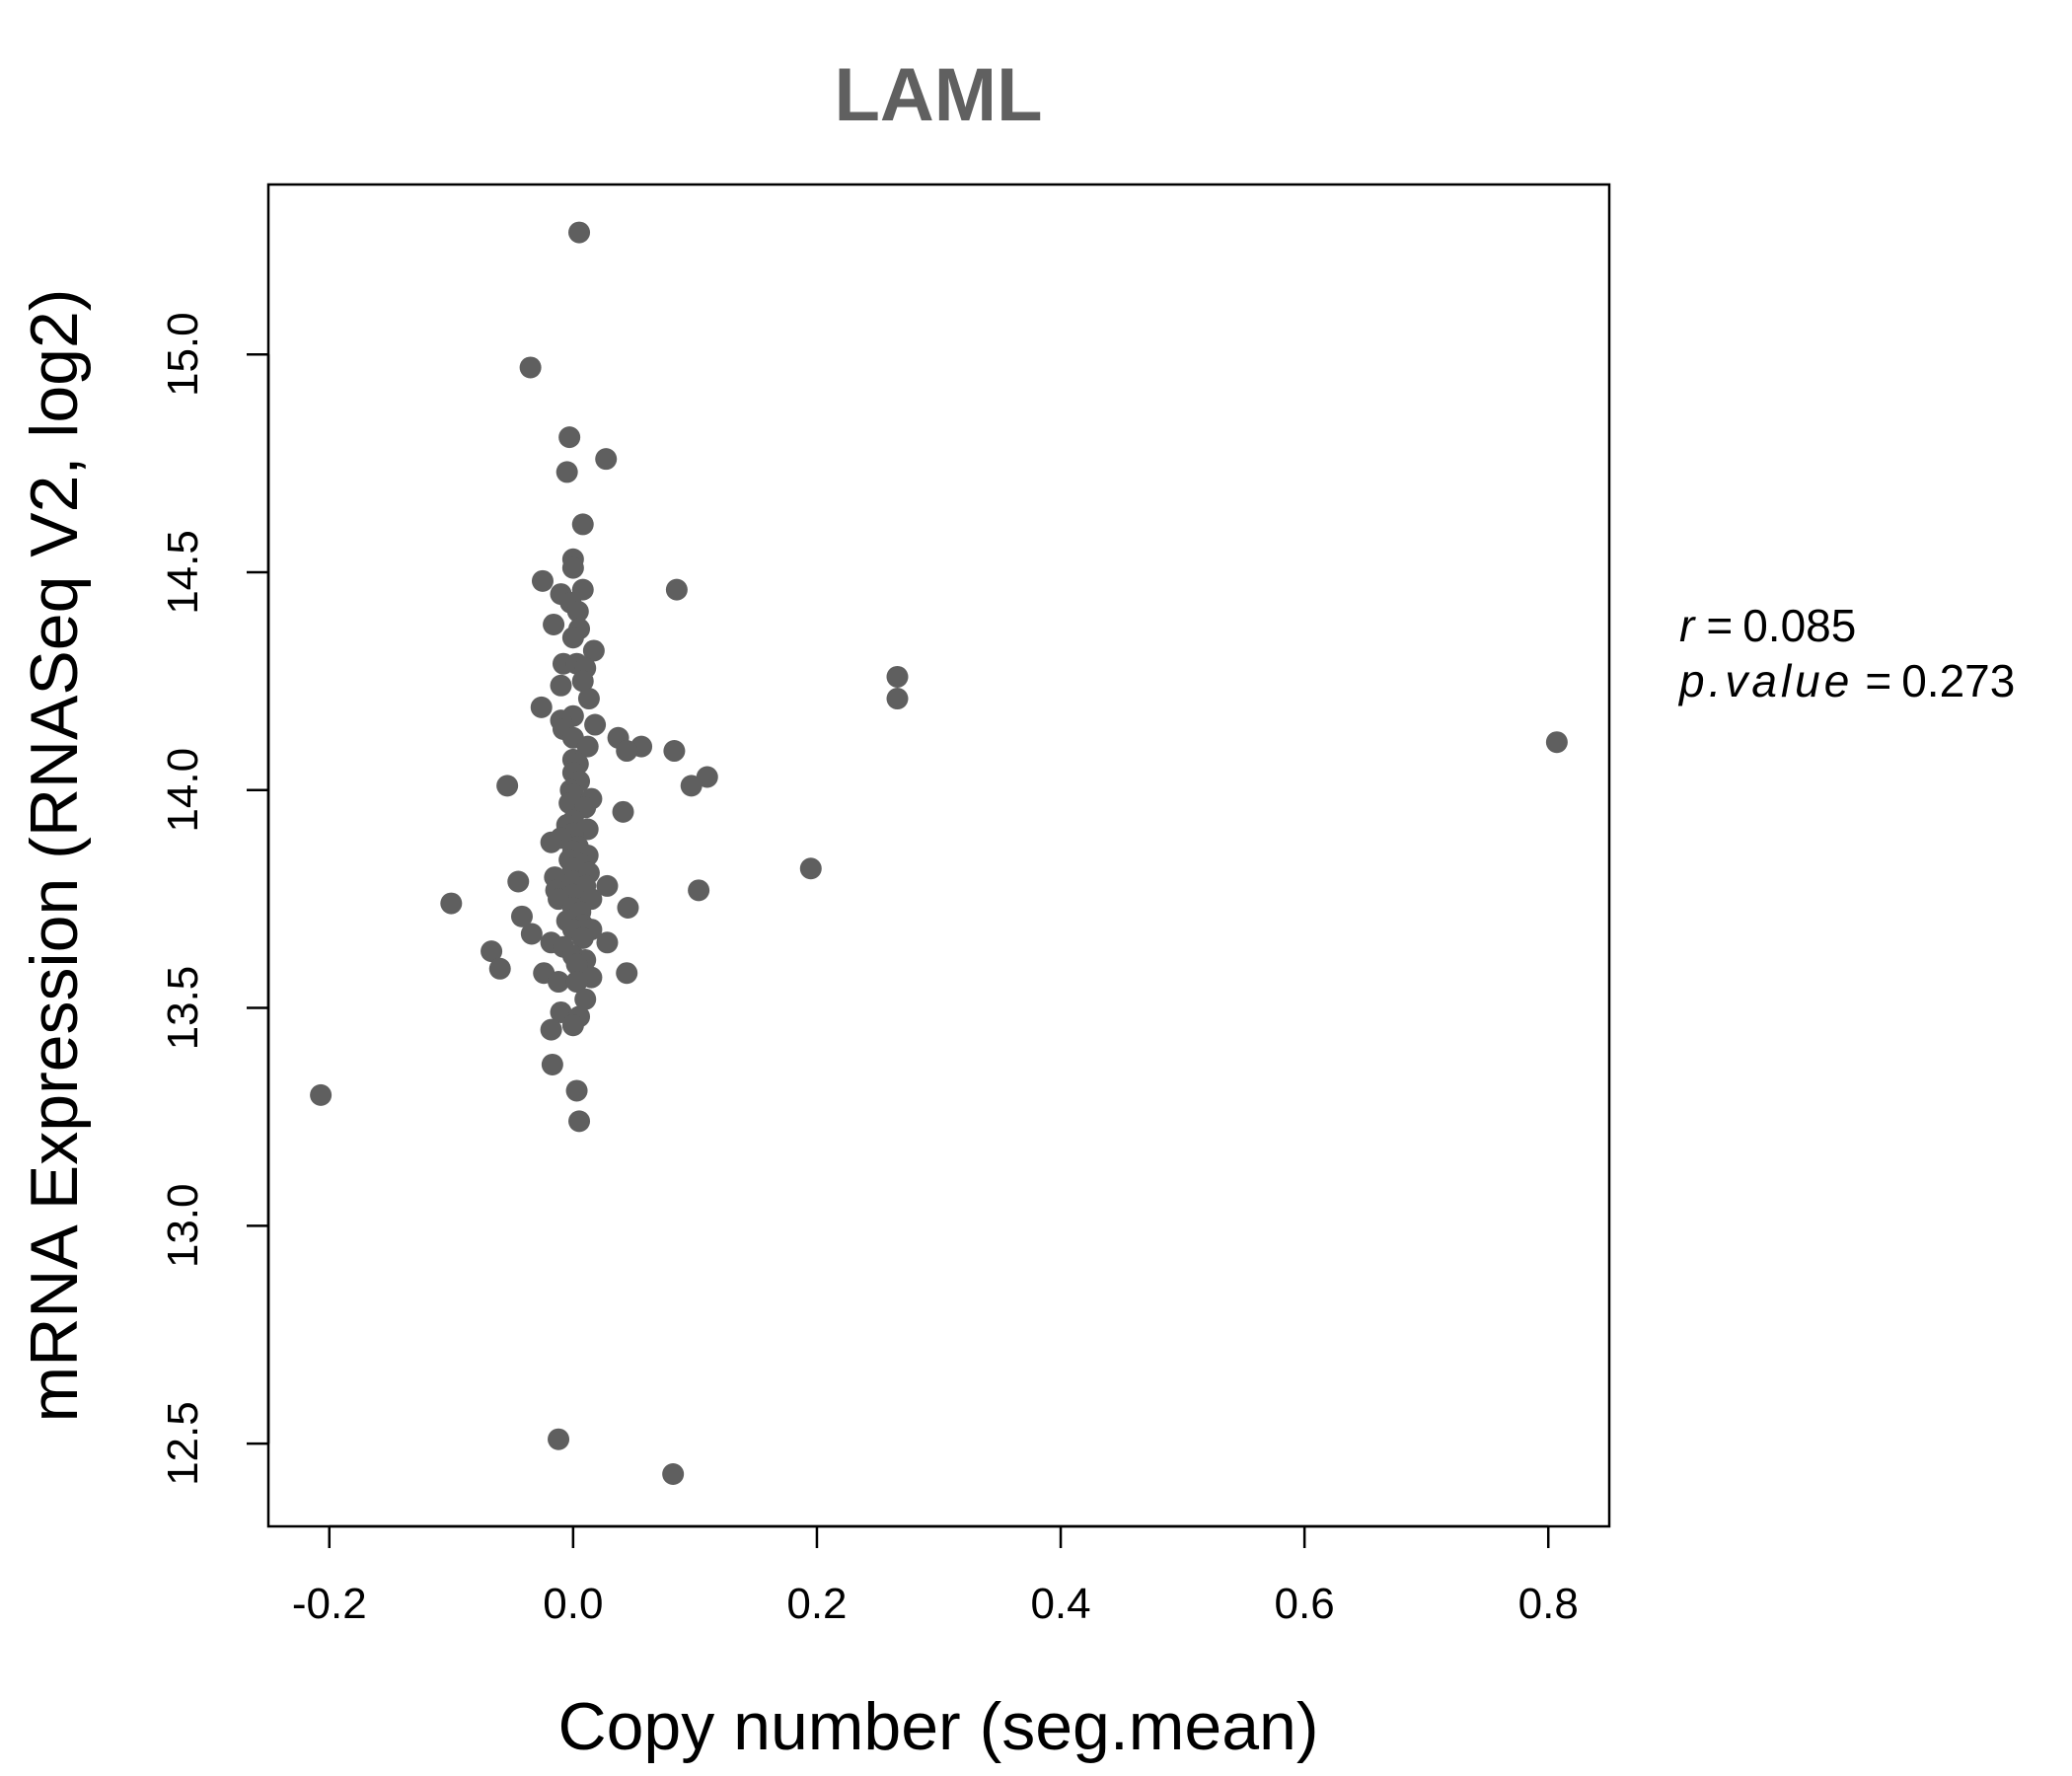 This screenshot has height=1776, width=2072. What do you see at coordinates (183, 1009) in the screenshot?
I see `y-tick-label: 13.5` at bounding box center [183, 1009].